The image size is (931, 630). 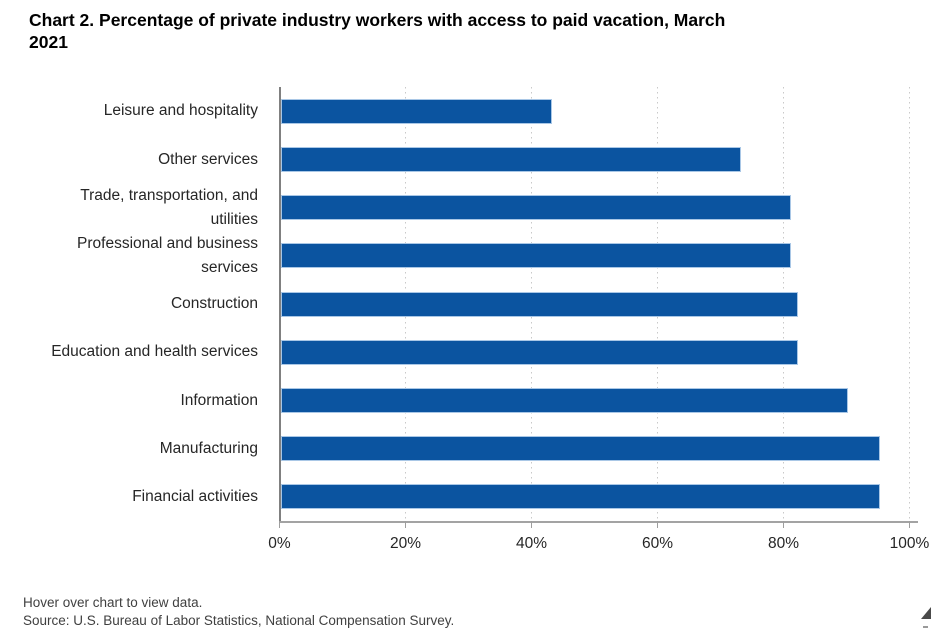 What do you see at coordinates (539, 352) in the screenshot?
I see `bar-education-and-health-services` at bounding box center [539, 352].